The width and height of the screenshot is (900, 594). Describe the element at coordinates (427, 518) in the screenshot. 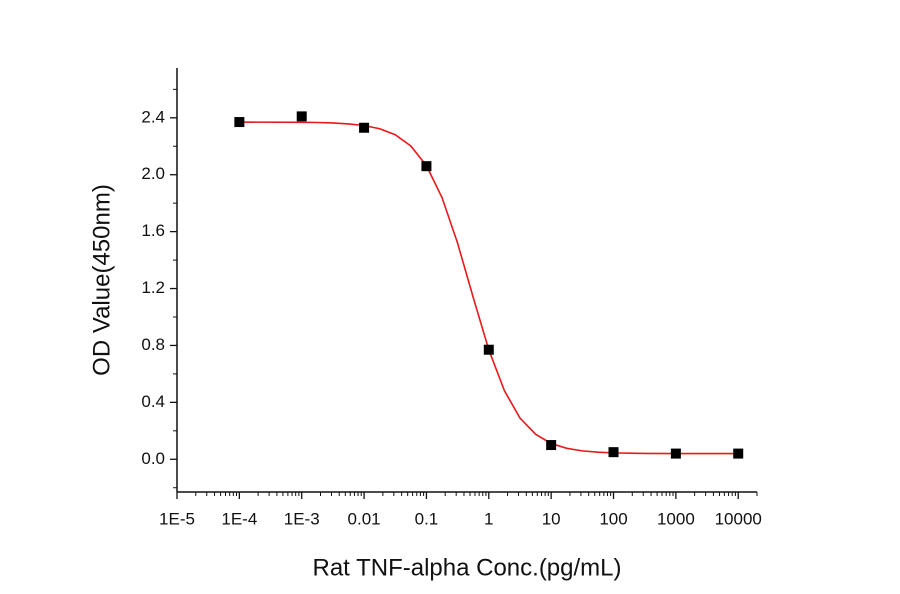

I see `x-tick-label: 0.1` at that location.